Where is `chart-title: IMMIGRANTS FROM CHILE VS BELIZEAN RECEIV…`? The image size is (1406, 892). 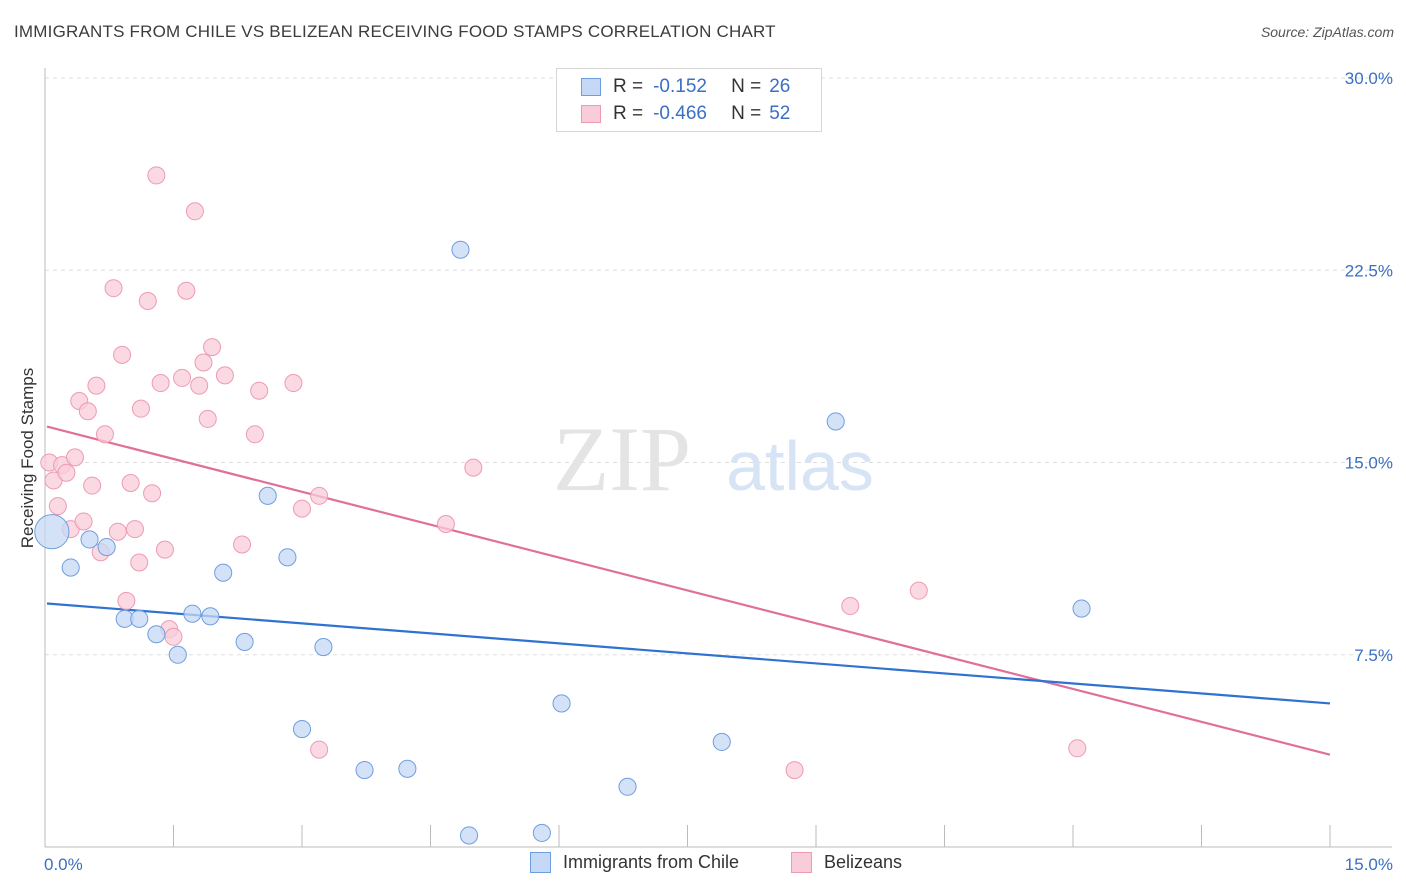
chart-title: IMMIGRANTS FROM CHILE VS BELIZEAN RECEIV… is located at coordinates (395, 31).